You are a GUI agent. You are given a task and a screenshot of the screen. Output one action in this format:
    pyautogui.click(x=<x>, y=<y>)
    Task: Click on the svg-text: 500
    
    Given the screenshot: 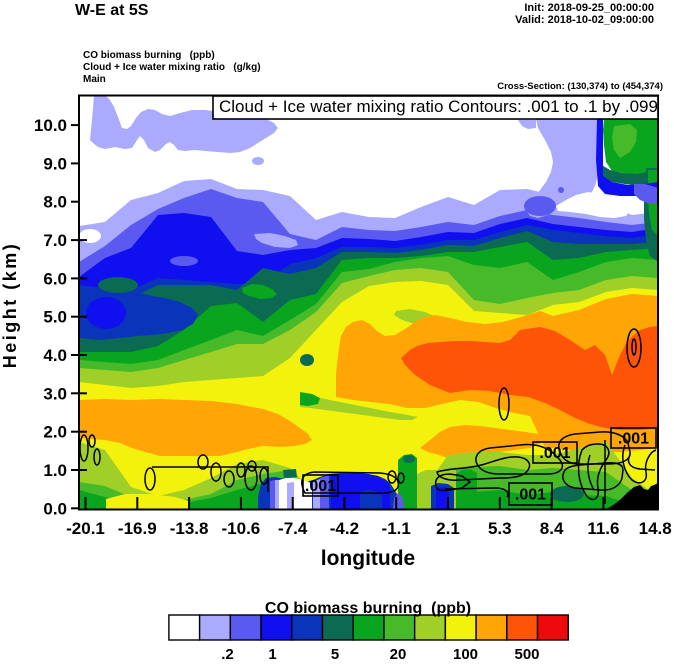 What is the action you would take?
    pyautogui.click(x=526, y=654)
    